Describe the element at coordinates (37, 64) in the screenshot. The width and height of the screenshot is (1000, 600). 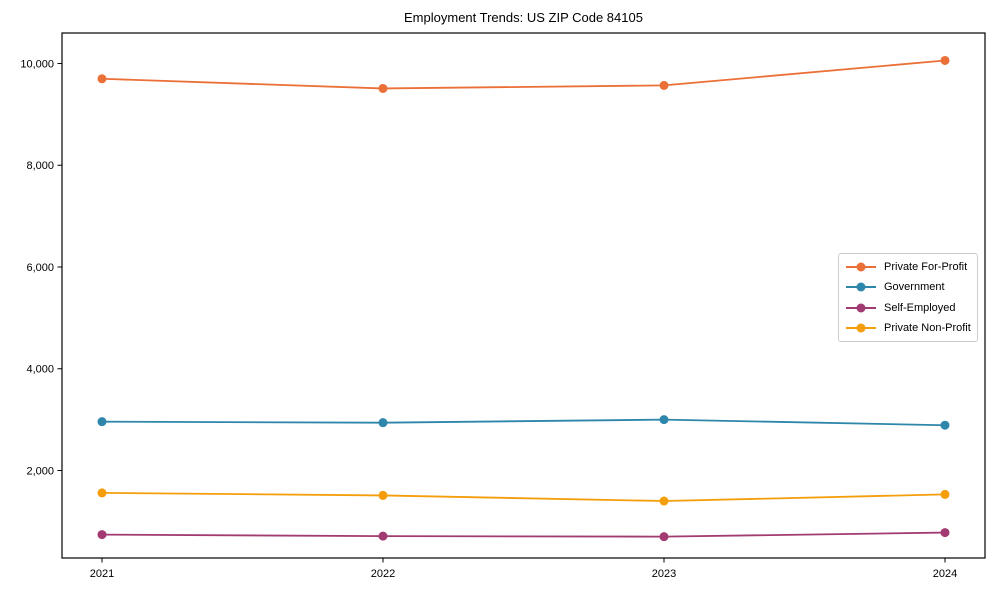
I see `y-axis-tick-label: 10,000` at that location.